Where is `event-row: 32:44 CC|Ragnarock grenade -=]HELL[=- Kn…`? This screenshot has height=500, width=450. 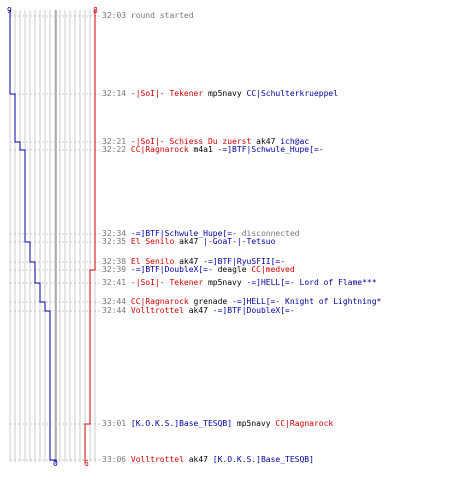 event-row: 32:44 CC|Ragnarock grenade -=]HELL[=- Kn… is located at coordinates (241, 301).